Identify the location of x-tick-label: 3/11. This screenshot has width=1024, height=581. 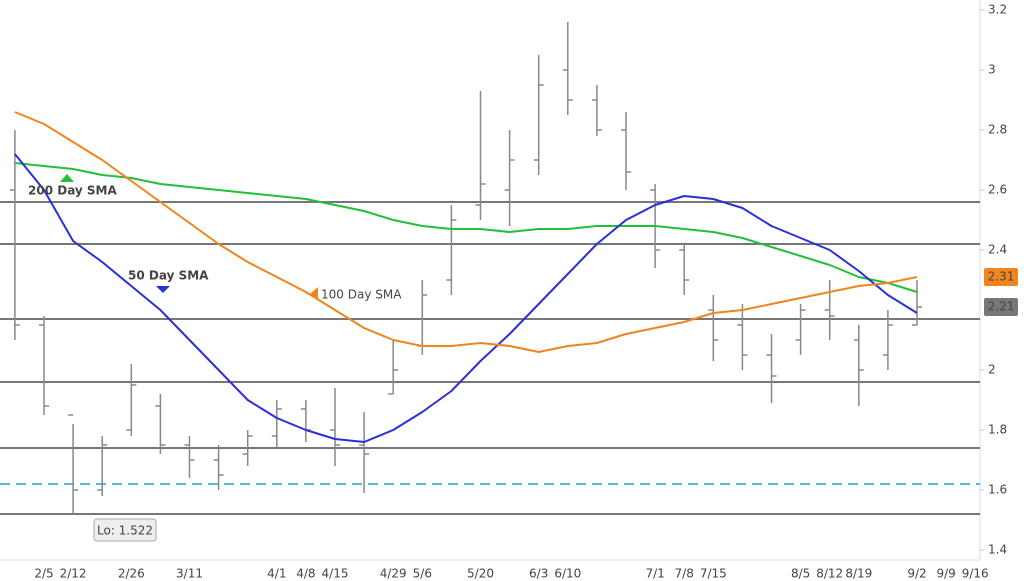
(189, 574).